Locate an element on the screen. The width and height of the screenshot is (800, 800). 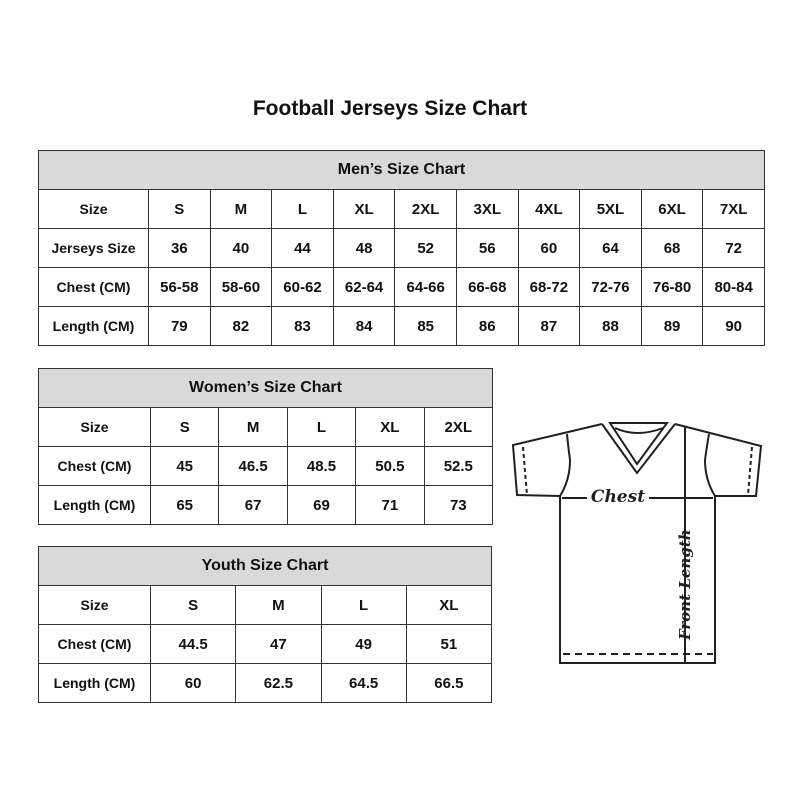
table-cell: 58-60 is located at coordinates (241, 287).